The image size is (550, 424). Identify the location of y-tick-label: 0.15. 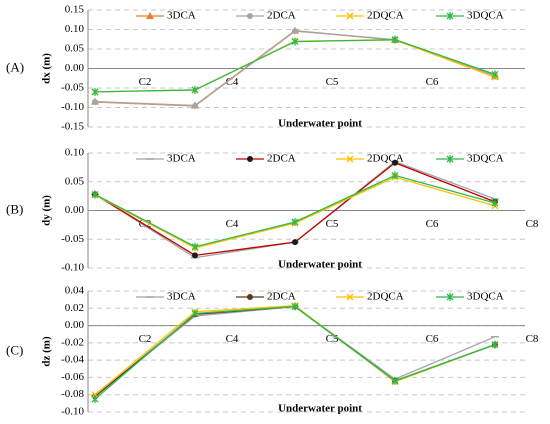
(75, 10).